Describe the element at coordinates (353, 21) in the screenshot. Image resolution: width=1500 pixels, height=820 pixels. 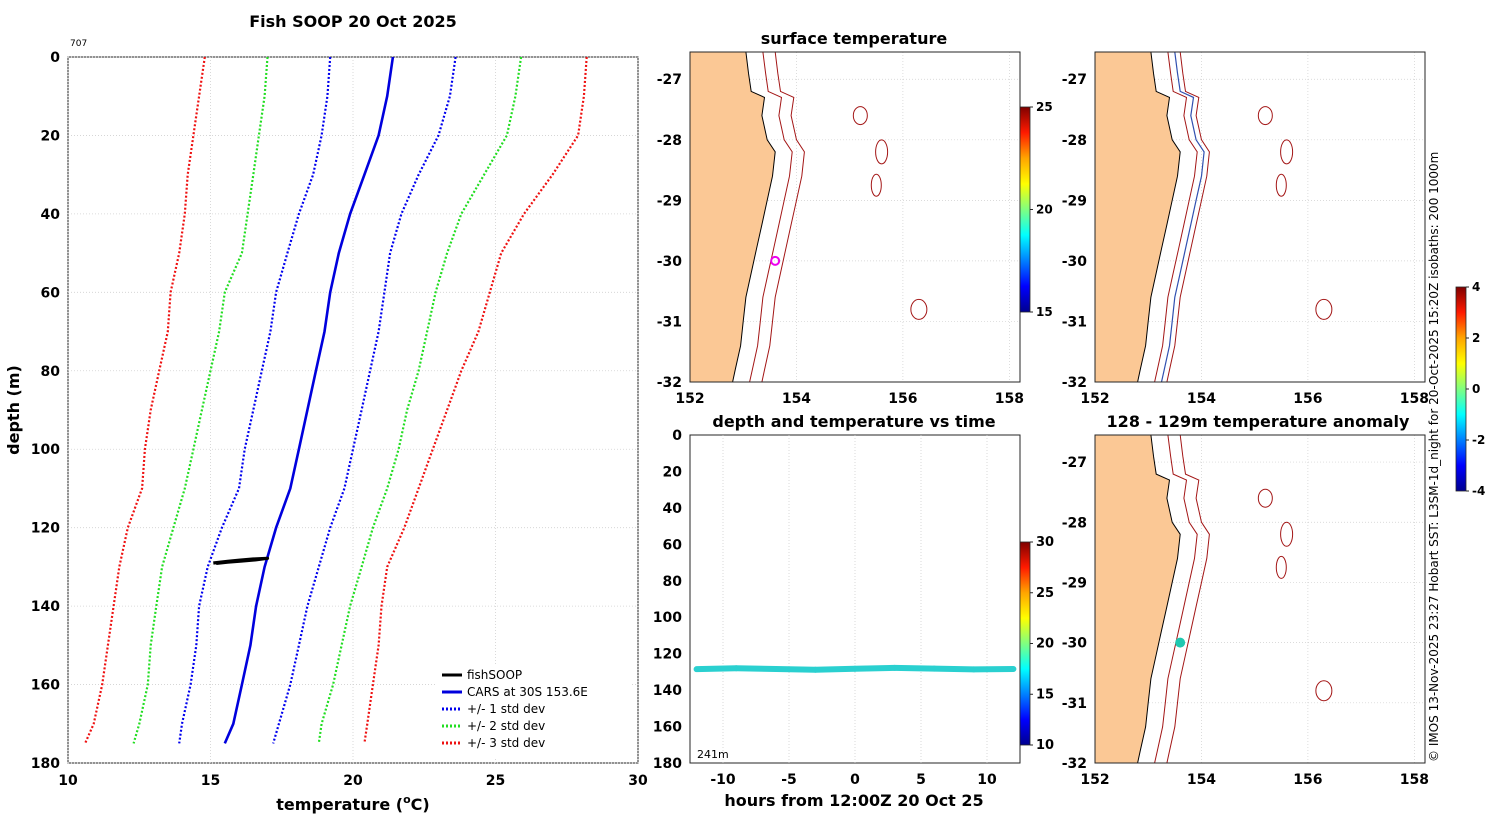
I see `profile-title: Fish SOOP 20 Oct 2025` at that location.